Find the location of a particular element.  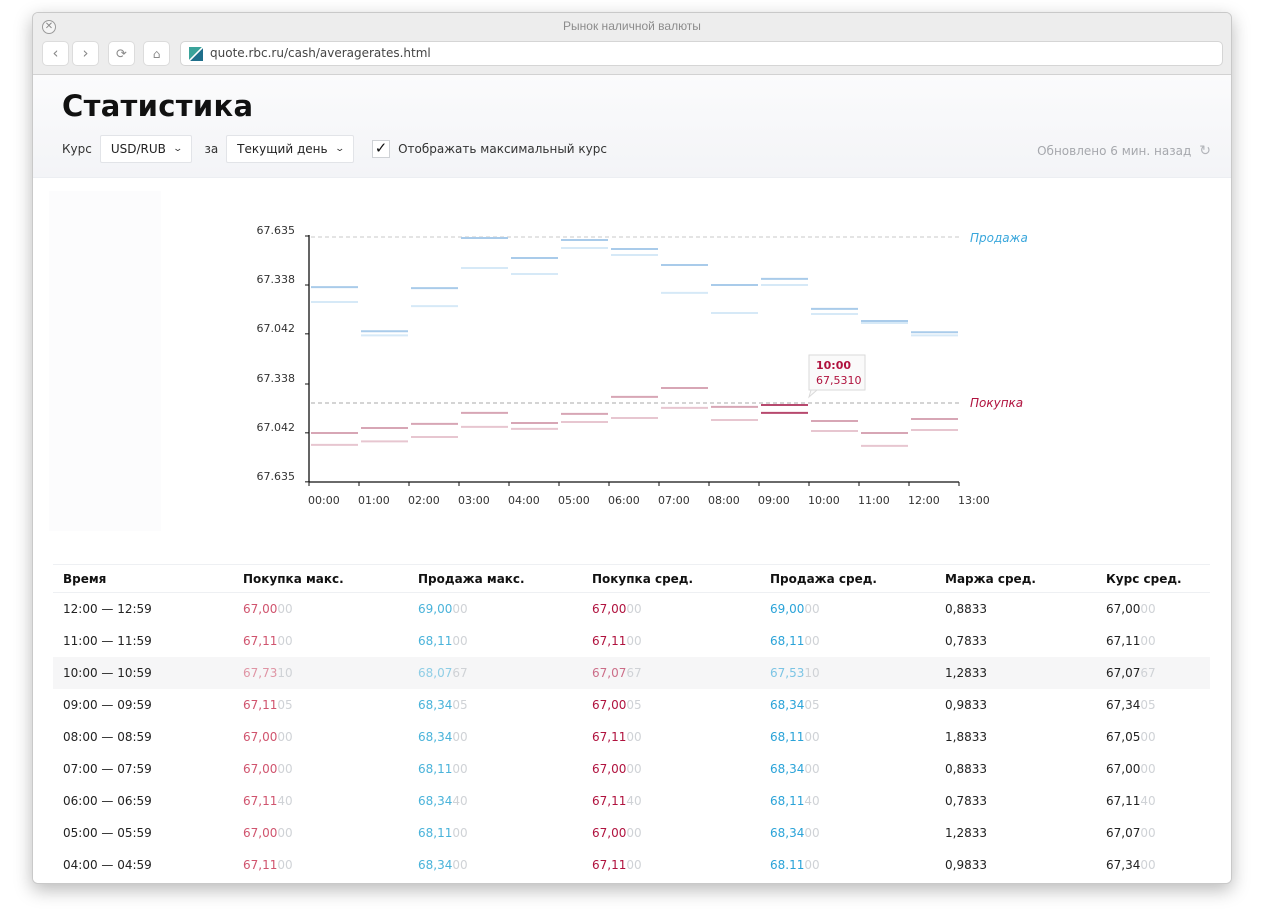

refresh-icon: ↻ is located at coordinates (1205, 151).